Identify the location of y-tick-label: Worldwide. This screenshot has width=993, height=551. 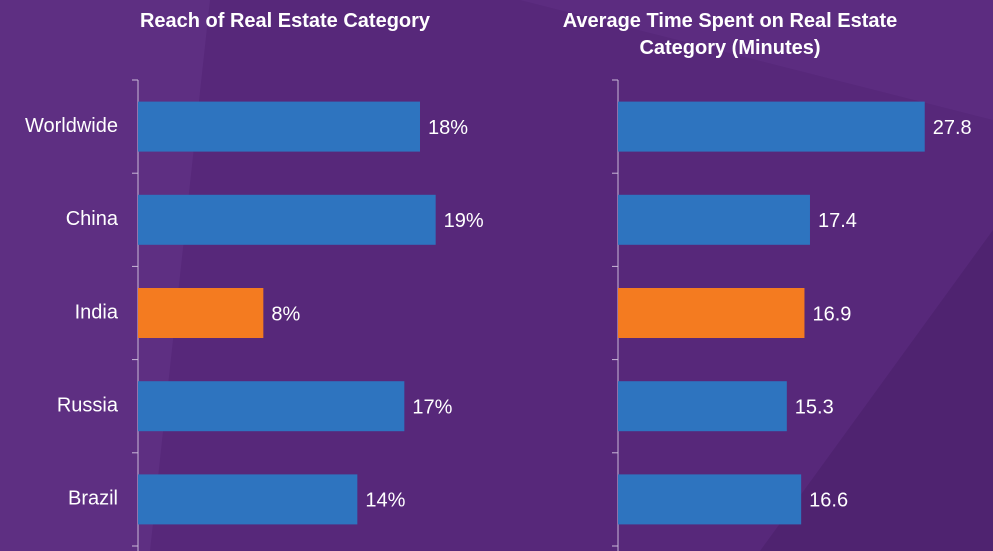
(71, 126).